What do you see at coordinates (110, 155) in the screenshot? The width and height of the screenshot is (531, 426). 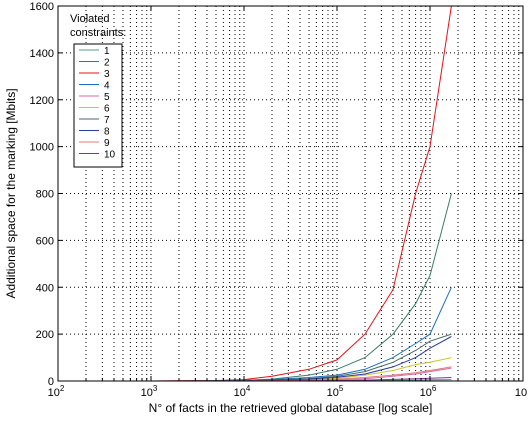 I see `legend-label-10: 10` at bounding box center [110, 155].